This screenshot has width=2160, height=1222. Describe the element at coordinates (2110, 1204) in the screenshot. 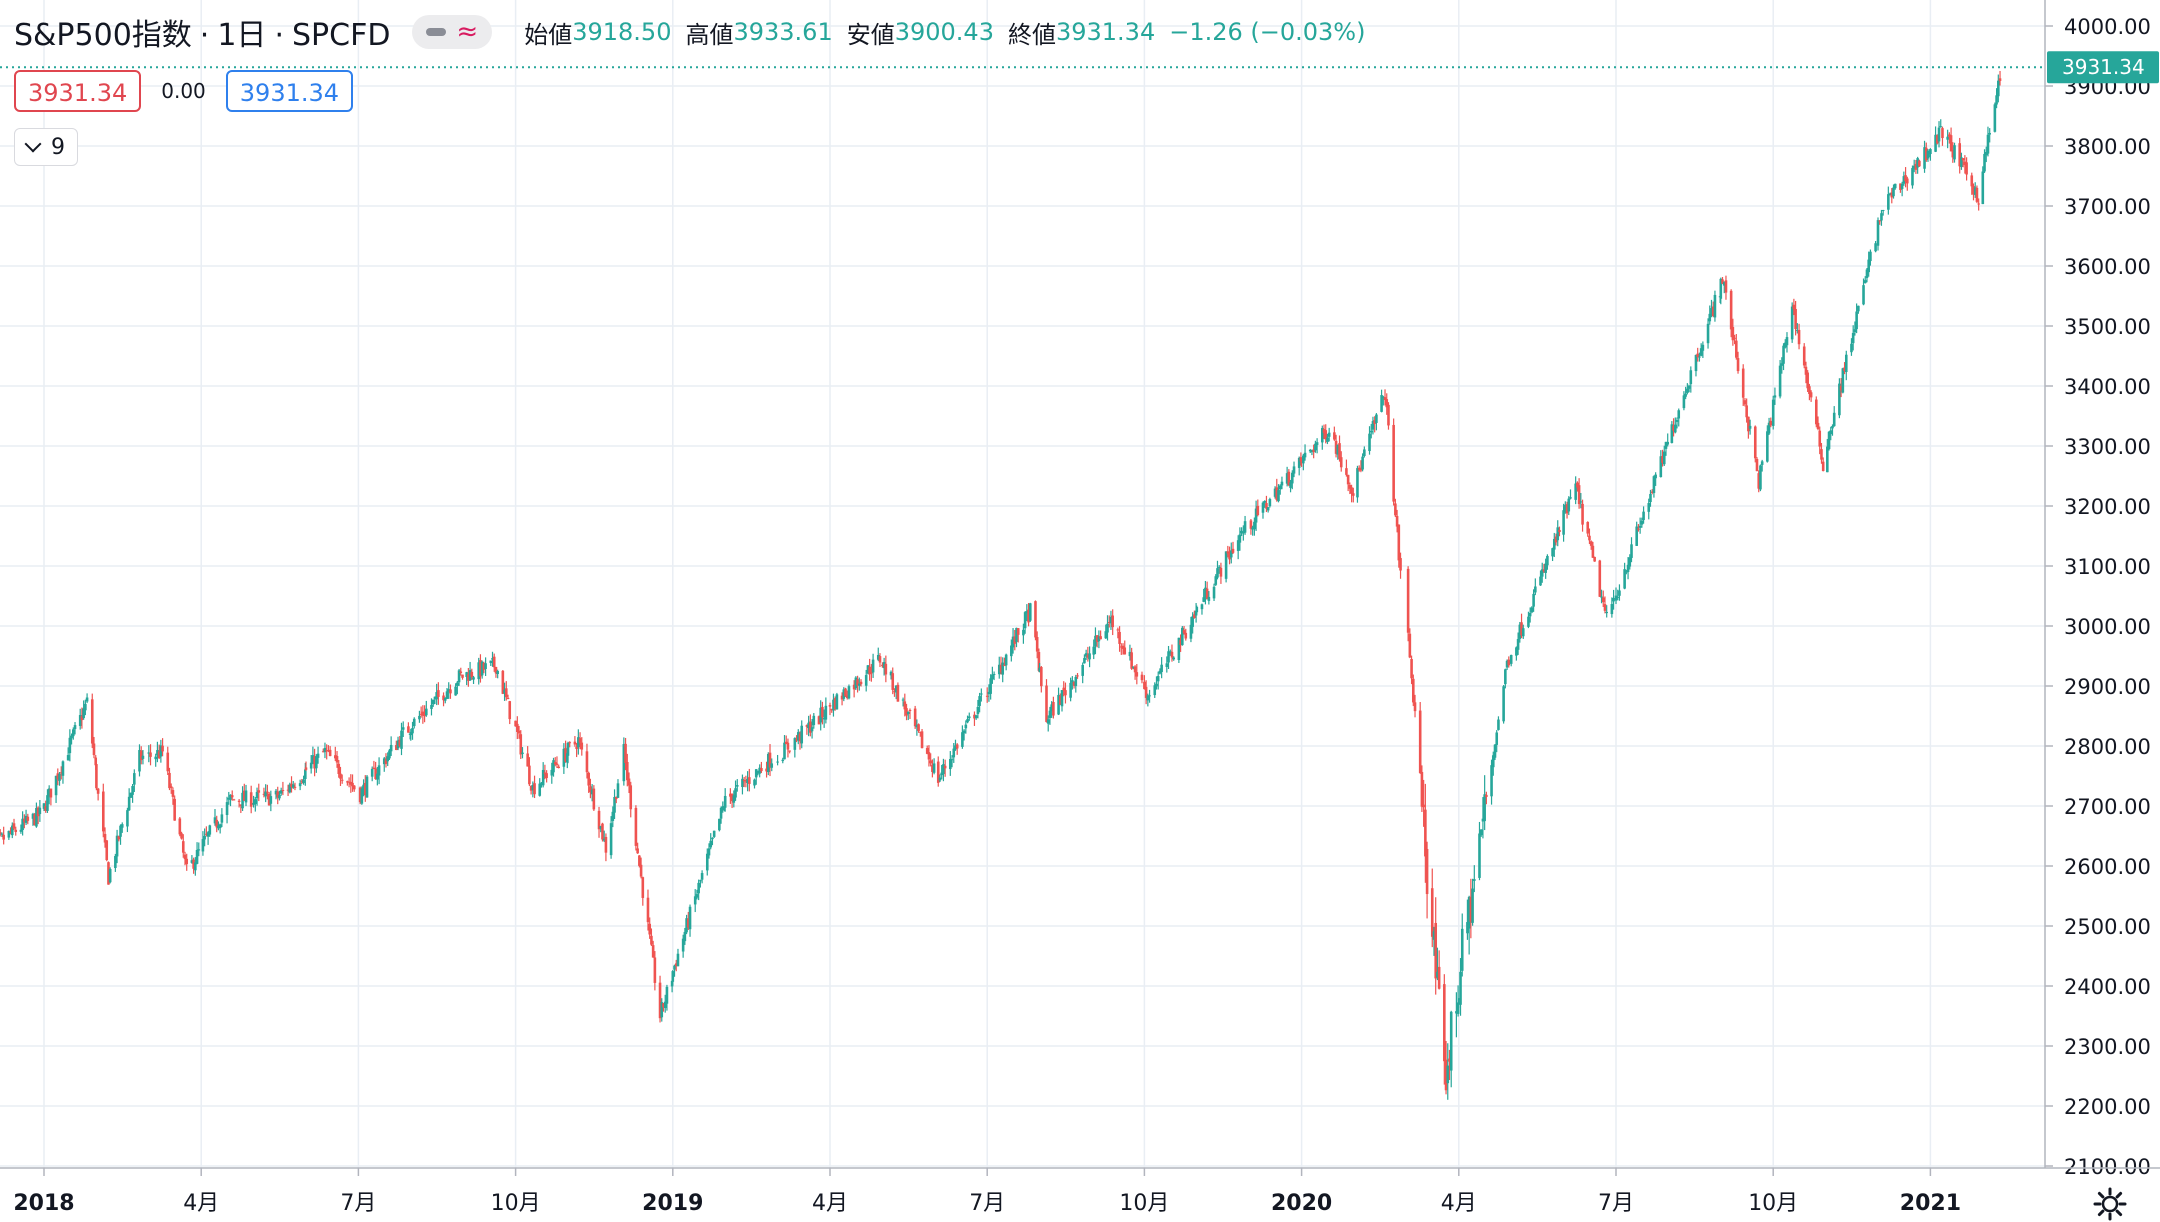

I see `gear-icon` at that location.